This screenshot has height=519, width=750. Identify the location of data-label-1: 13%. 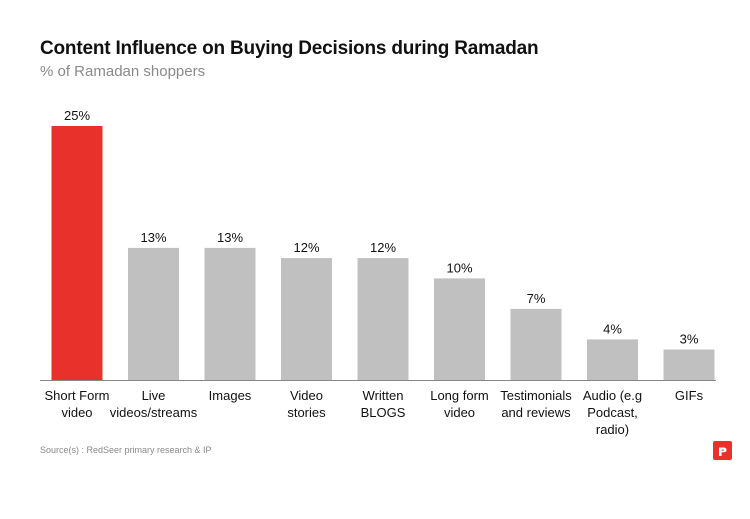
(153, 237).